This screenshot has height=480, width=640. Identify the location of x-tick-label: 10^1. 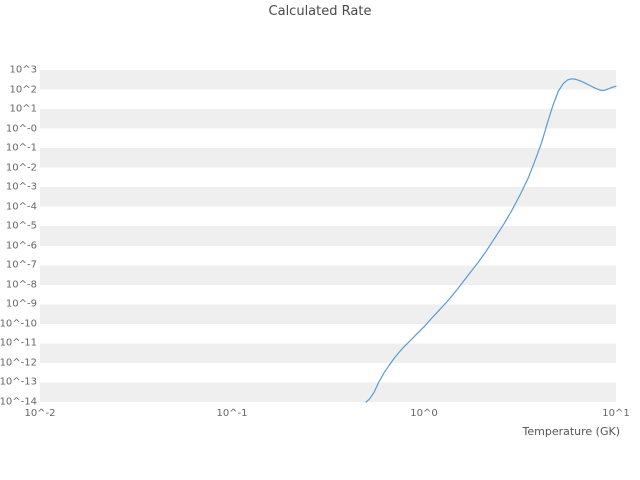
(616, 413).